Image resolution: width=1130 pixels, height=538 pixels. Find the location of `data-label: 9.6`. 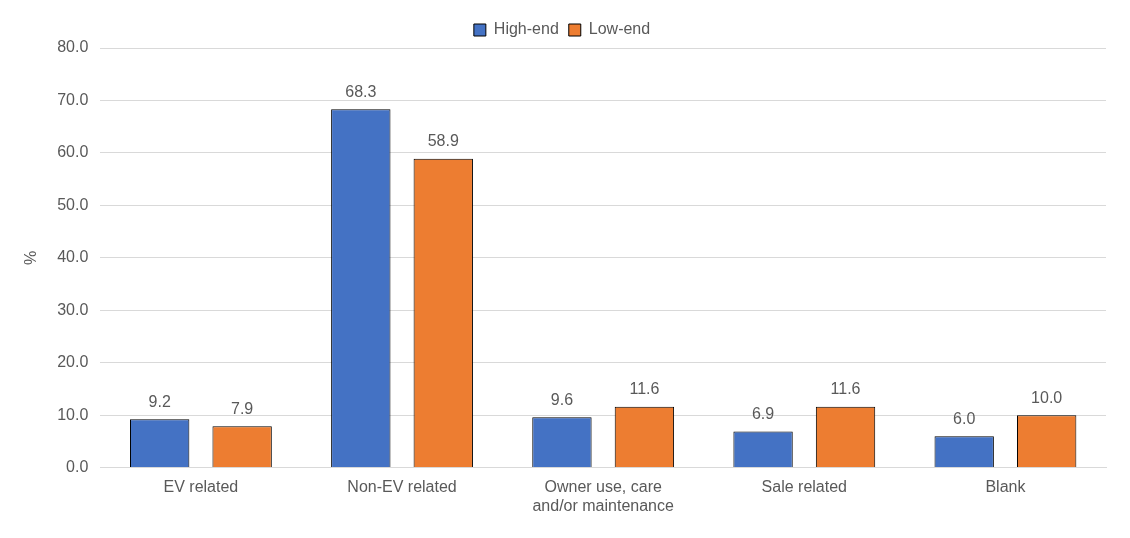

data-label: 9.6 is located at coordinates (562, 399).